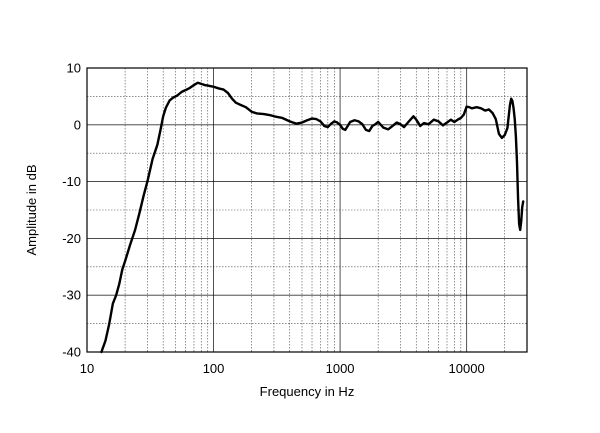 This screenshot has width=600, height=433. What do you see at coordinates (467, 368) in the screenshot?
I see `x-tick-label: 10000` at bounding box center [467, 368].